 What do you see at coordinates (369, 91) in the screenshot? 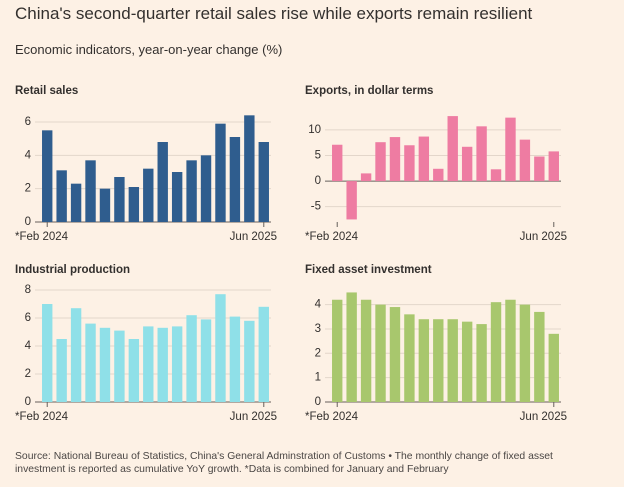
I see `panel-title: Exports, in dollar terms` at bounding box center [369, 91].